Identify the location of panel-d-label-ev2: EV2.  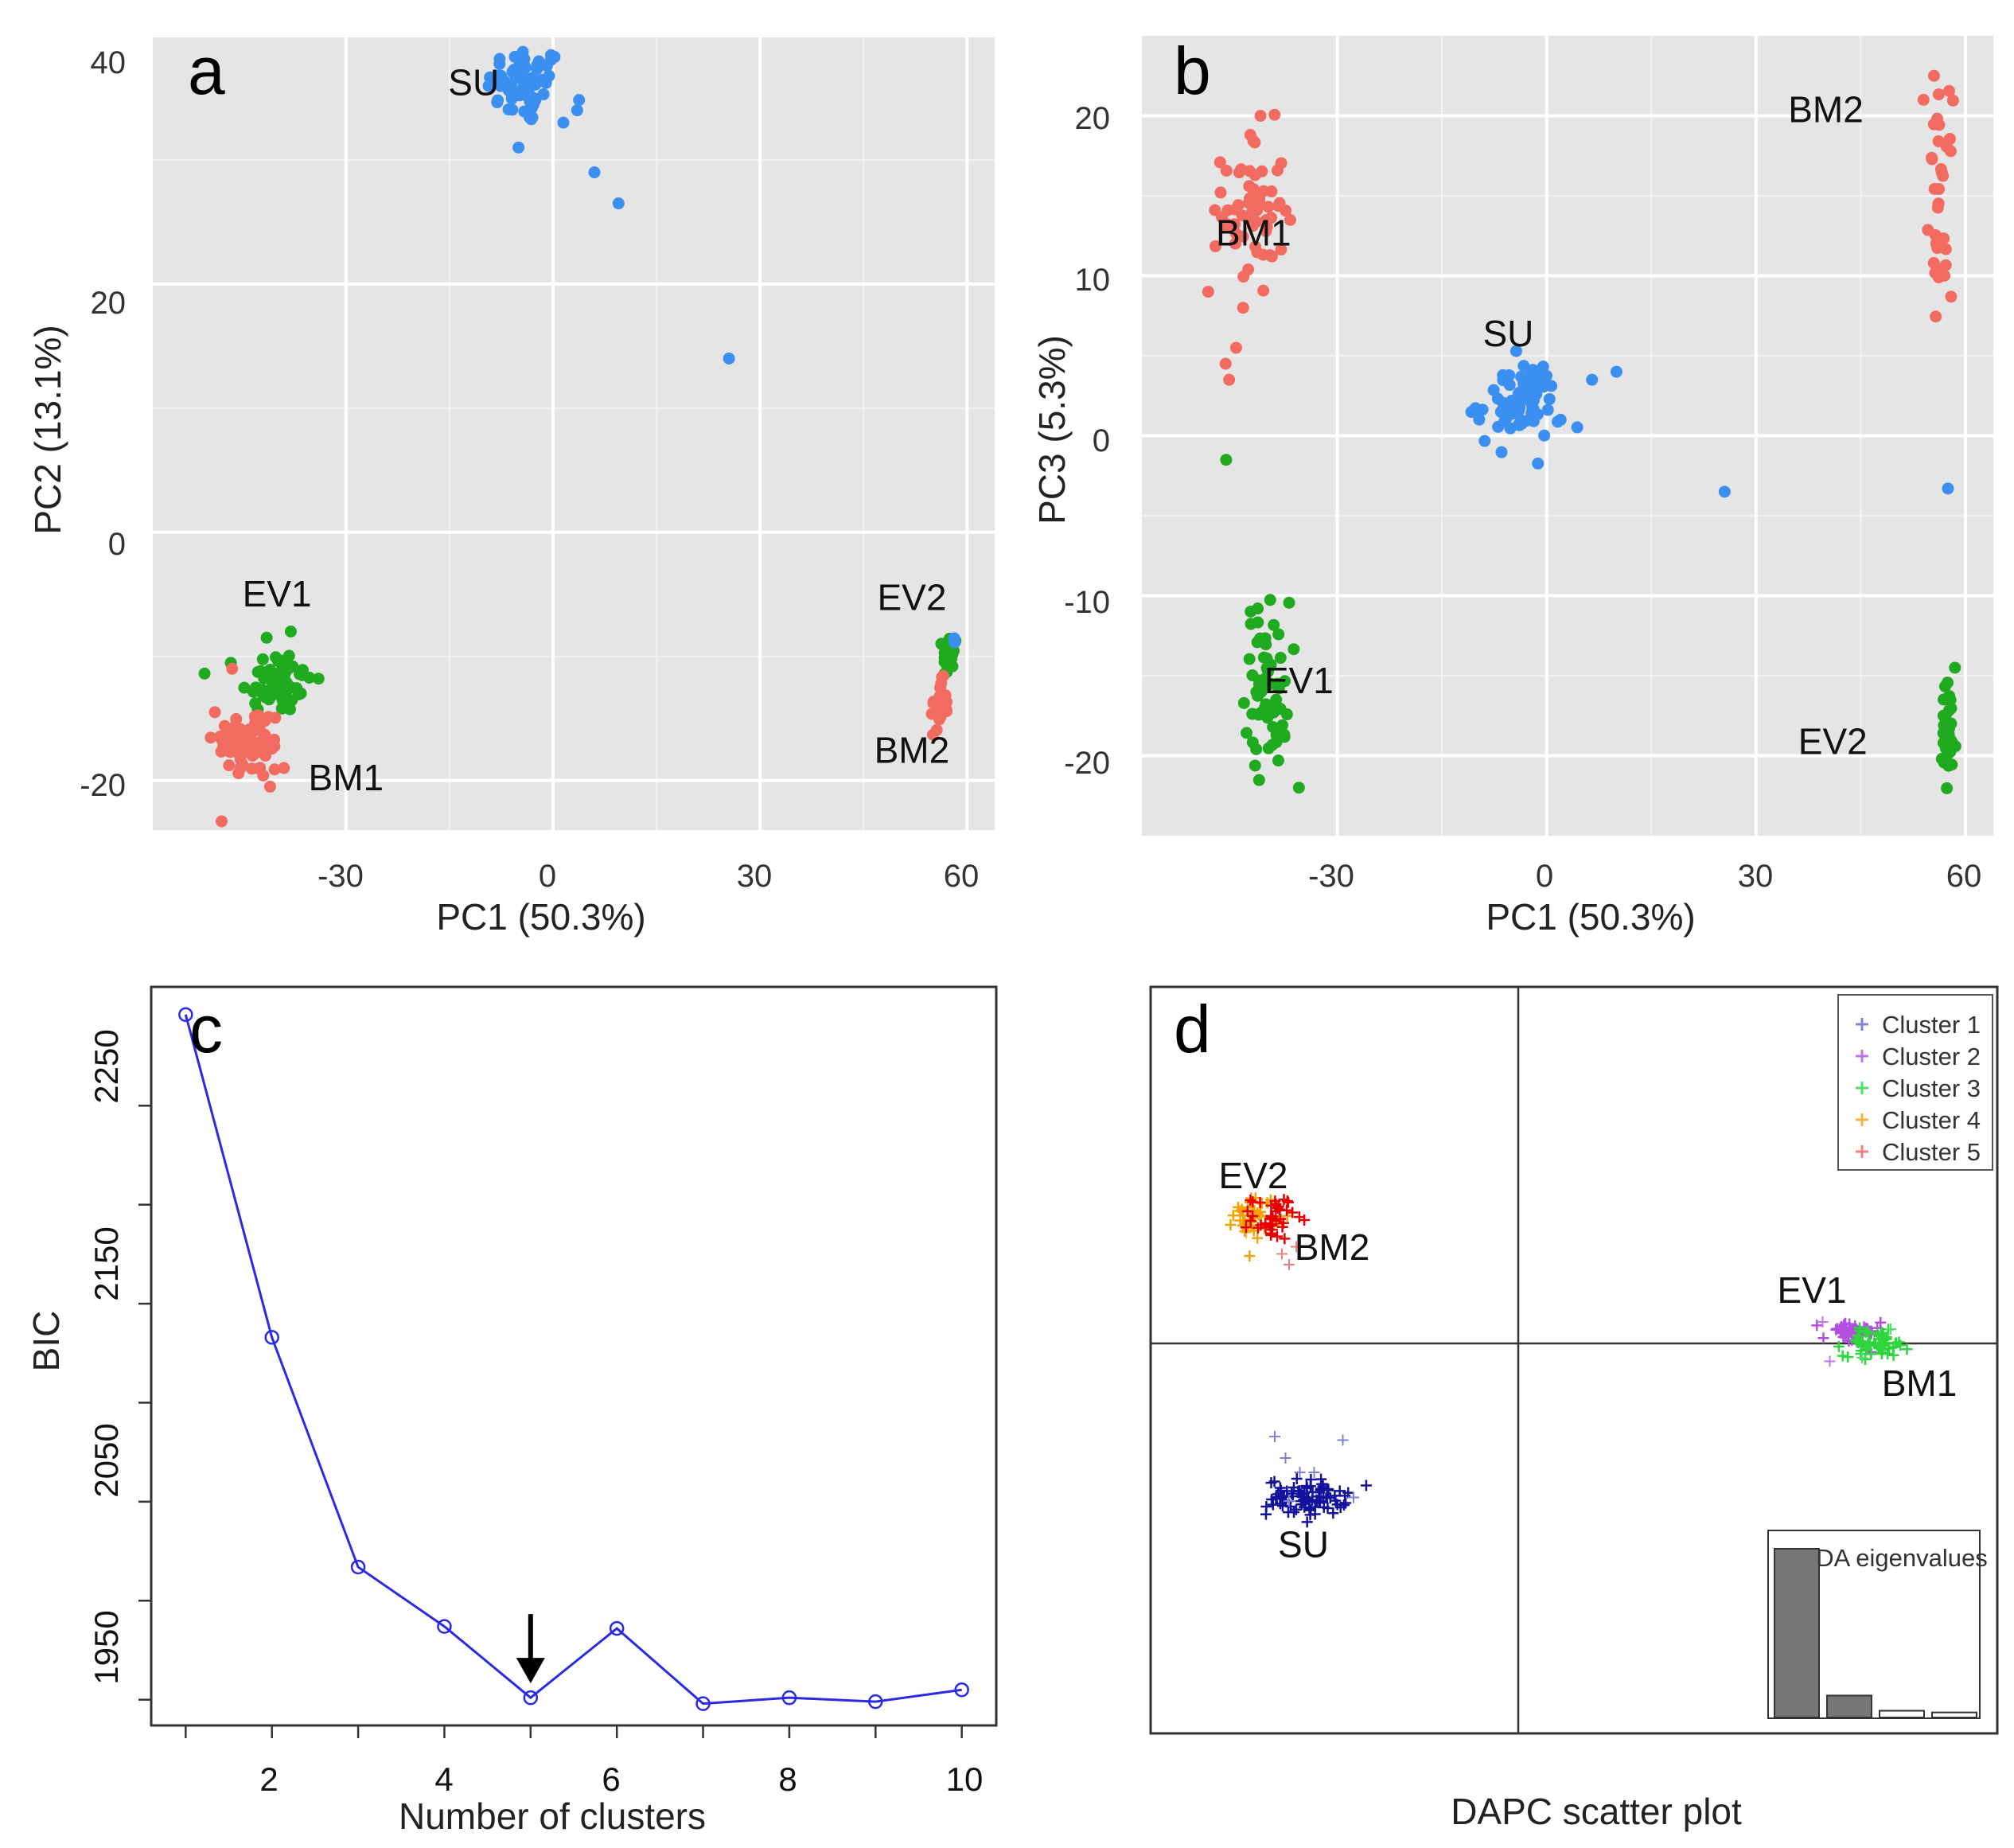
(1253, 1176).